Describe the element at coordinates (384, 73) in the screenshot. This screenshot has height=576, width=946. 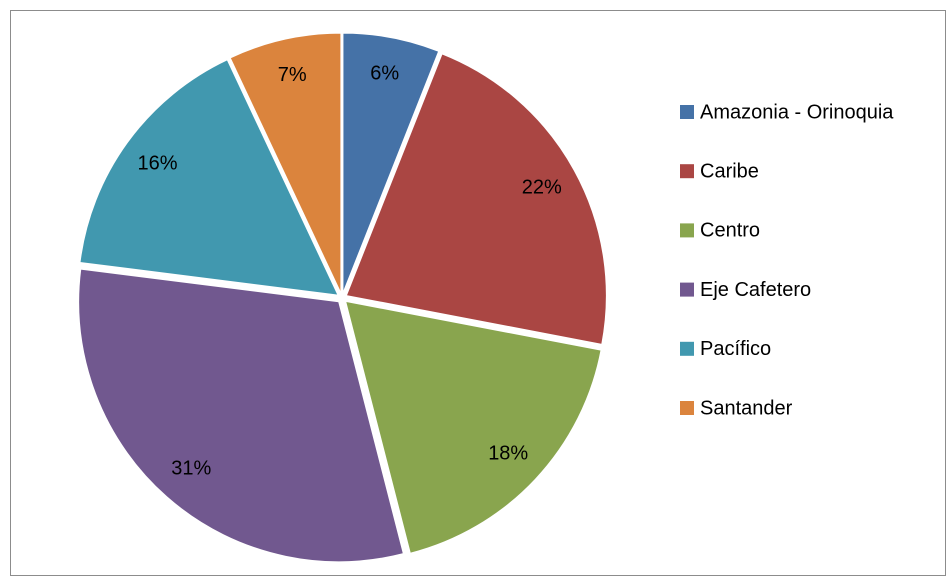
I see `data-label: 6%` at that location.